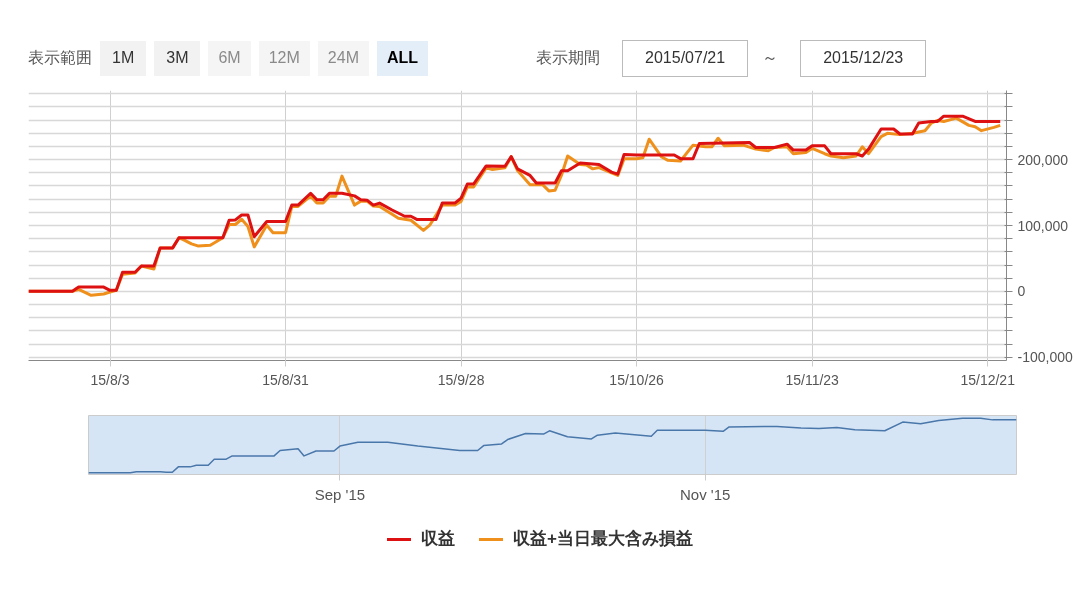 The width and height of the screenshot is (1080, 601). Describe the element at coordinates (284, 58) in the screenshot. I see `text: 12M` at that location.